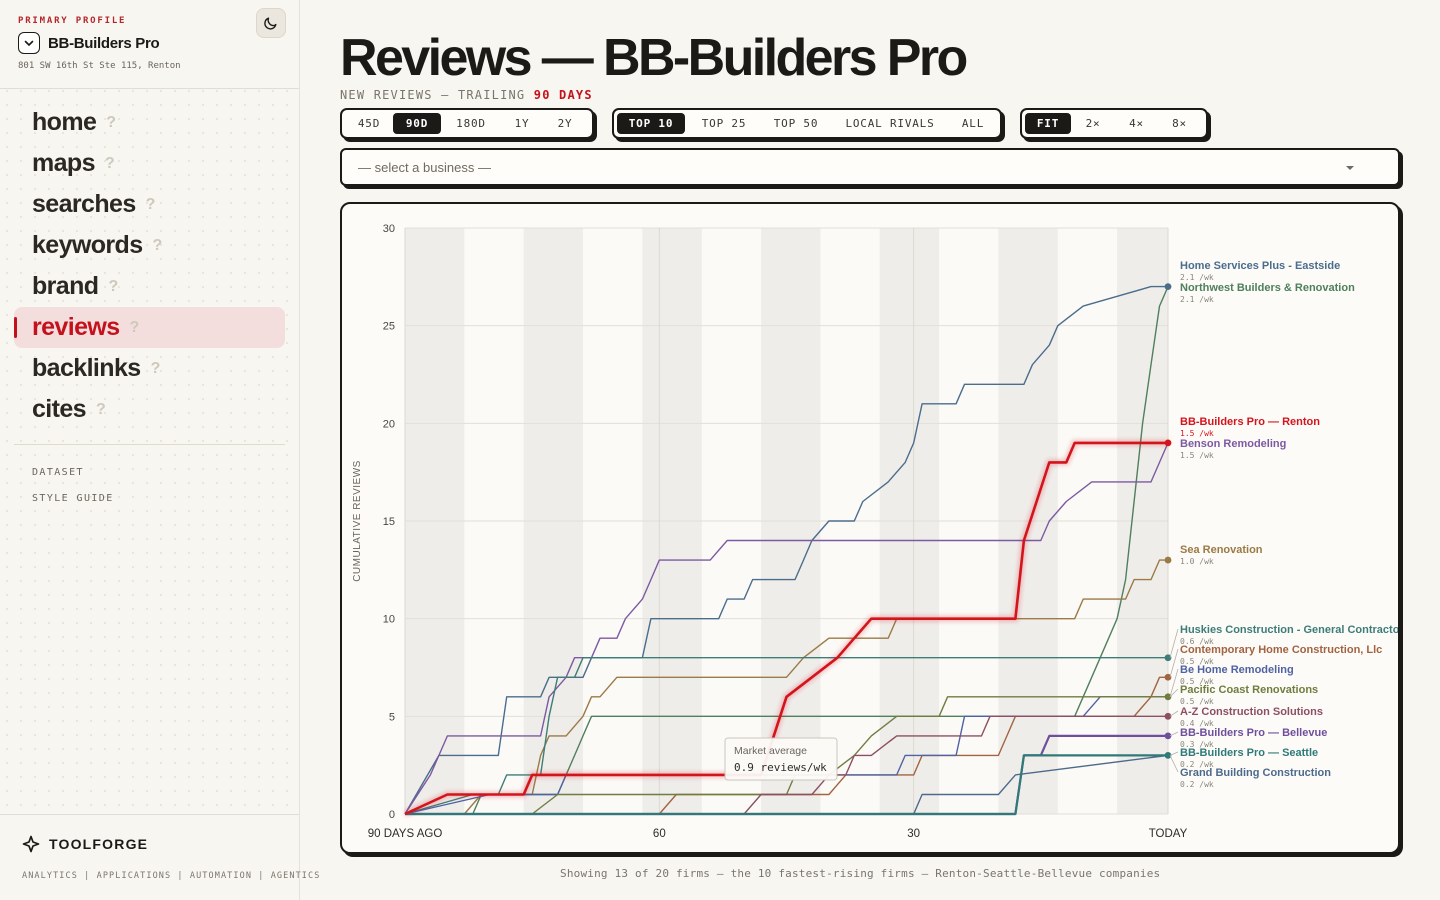 Image resolution: width=1440 pixels, height=900 pixels. What do you see at coordinates (1260, 266) in the screenshot?
I see `series-label: Home Services Plus - Eastside` at bounding box center [1260, 266].